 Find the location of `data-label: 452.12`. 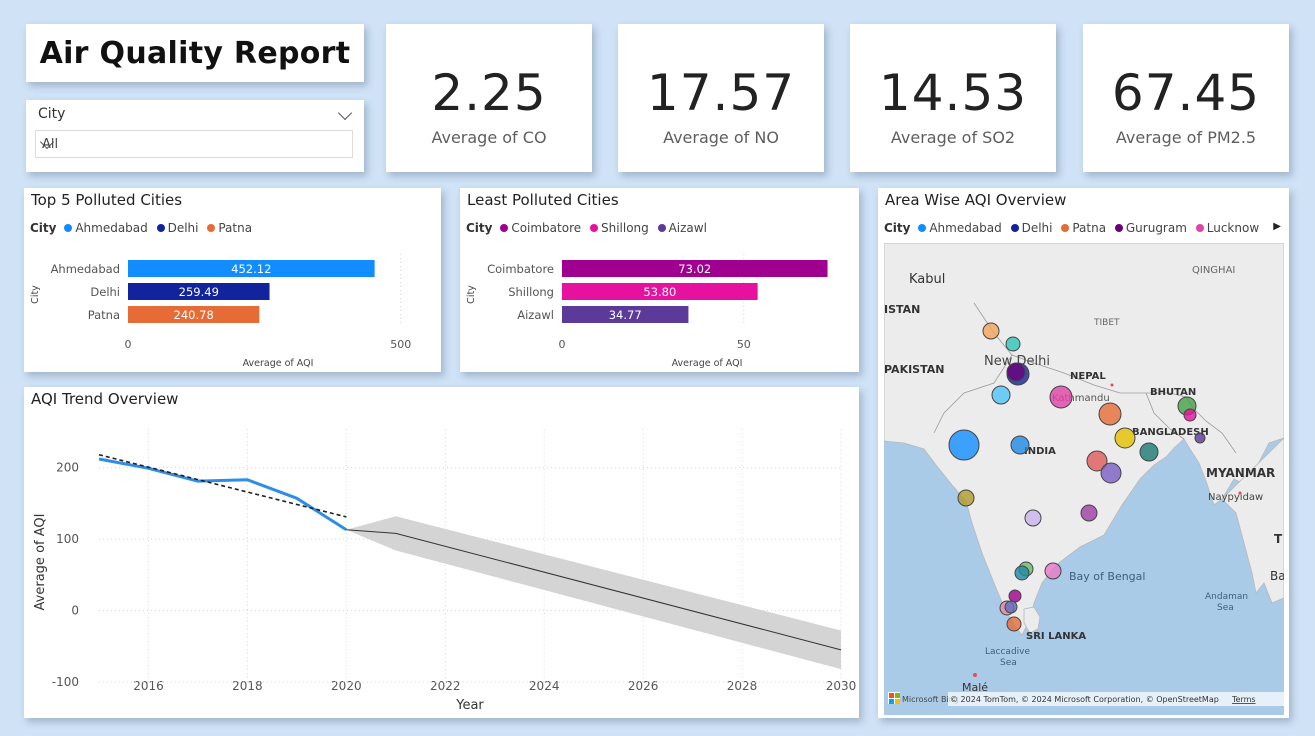

data-label: 452.12 is located at coordinates (251, 269).